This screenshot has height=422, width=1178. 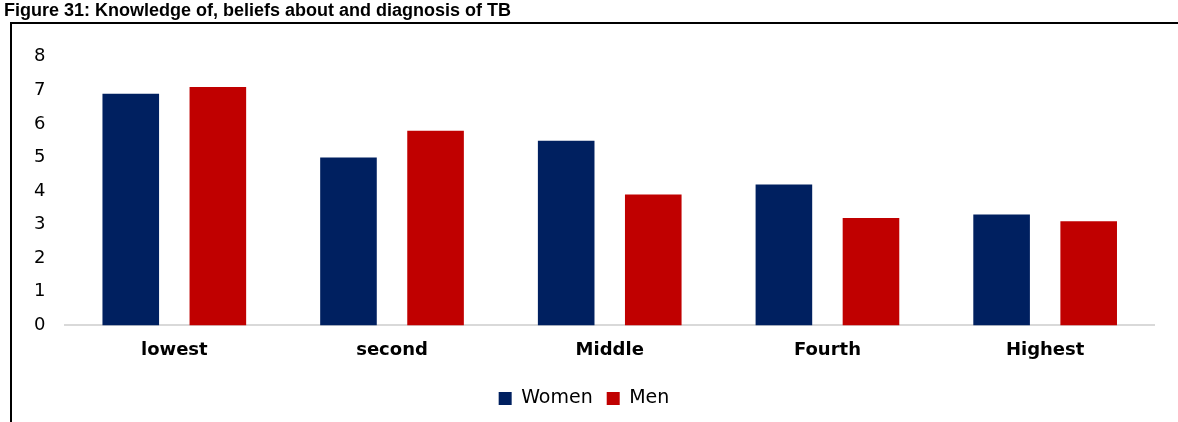 I want to click on y-tick-label: 3, so click(x=40, y=223).